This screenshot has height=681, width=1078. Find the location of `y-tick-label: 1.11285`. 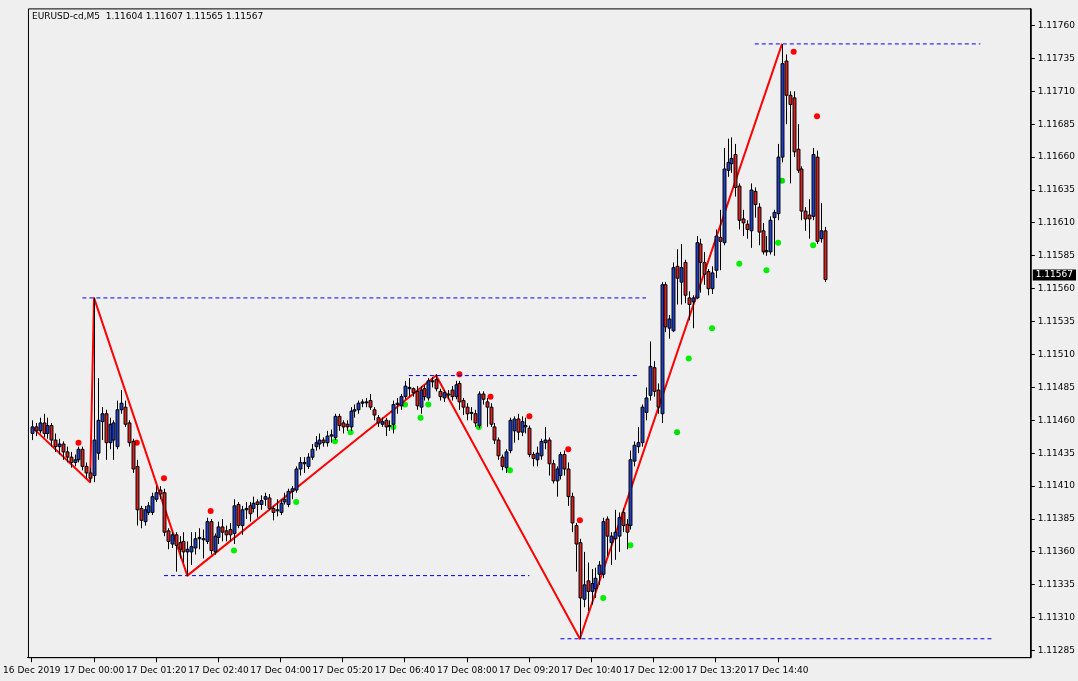

y-tick-label: 1.11285 is located at coordinates (1056, 649).